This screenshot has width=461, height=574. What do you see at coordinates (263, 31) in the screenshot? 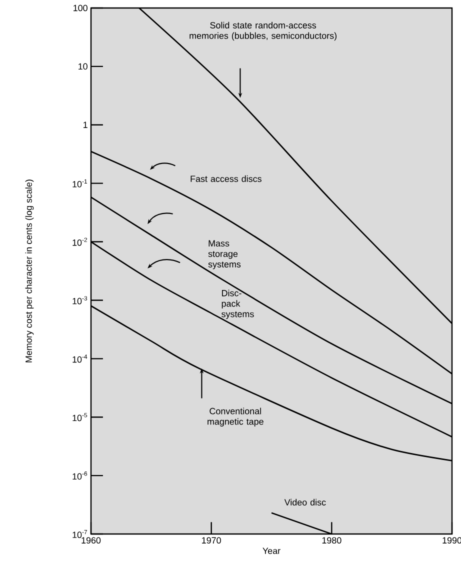
I see `series-label: Solid state random-access memories (bubbles, semiconductors)` at bounding box center [263, 31].